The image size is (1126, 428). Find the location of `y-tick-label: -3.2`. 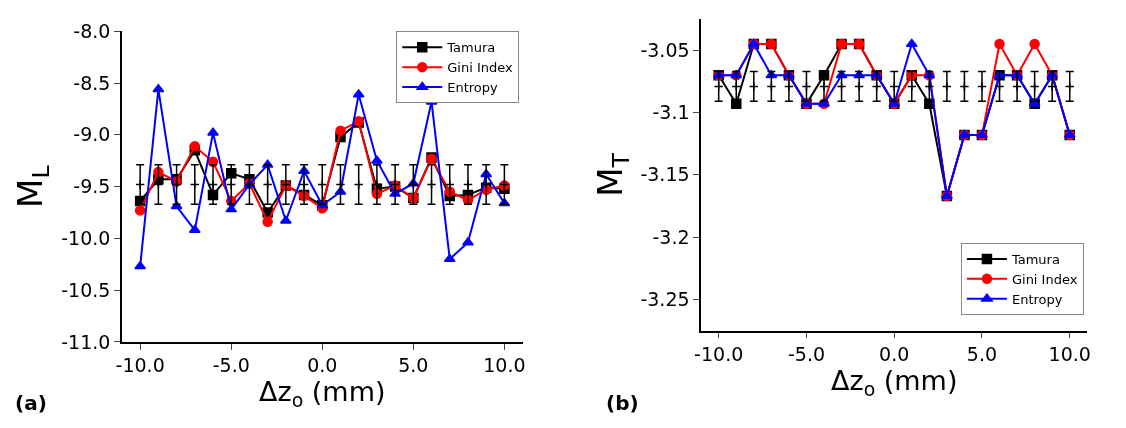

y-tick-label: -3.2 is located at coordinates (671, 236).